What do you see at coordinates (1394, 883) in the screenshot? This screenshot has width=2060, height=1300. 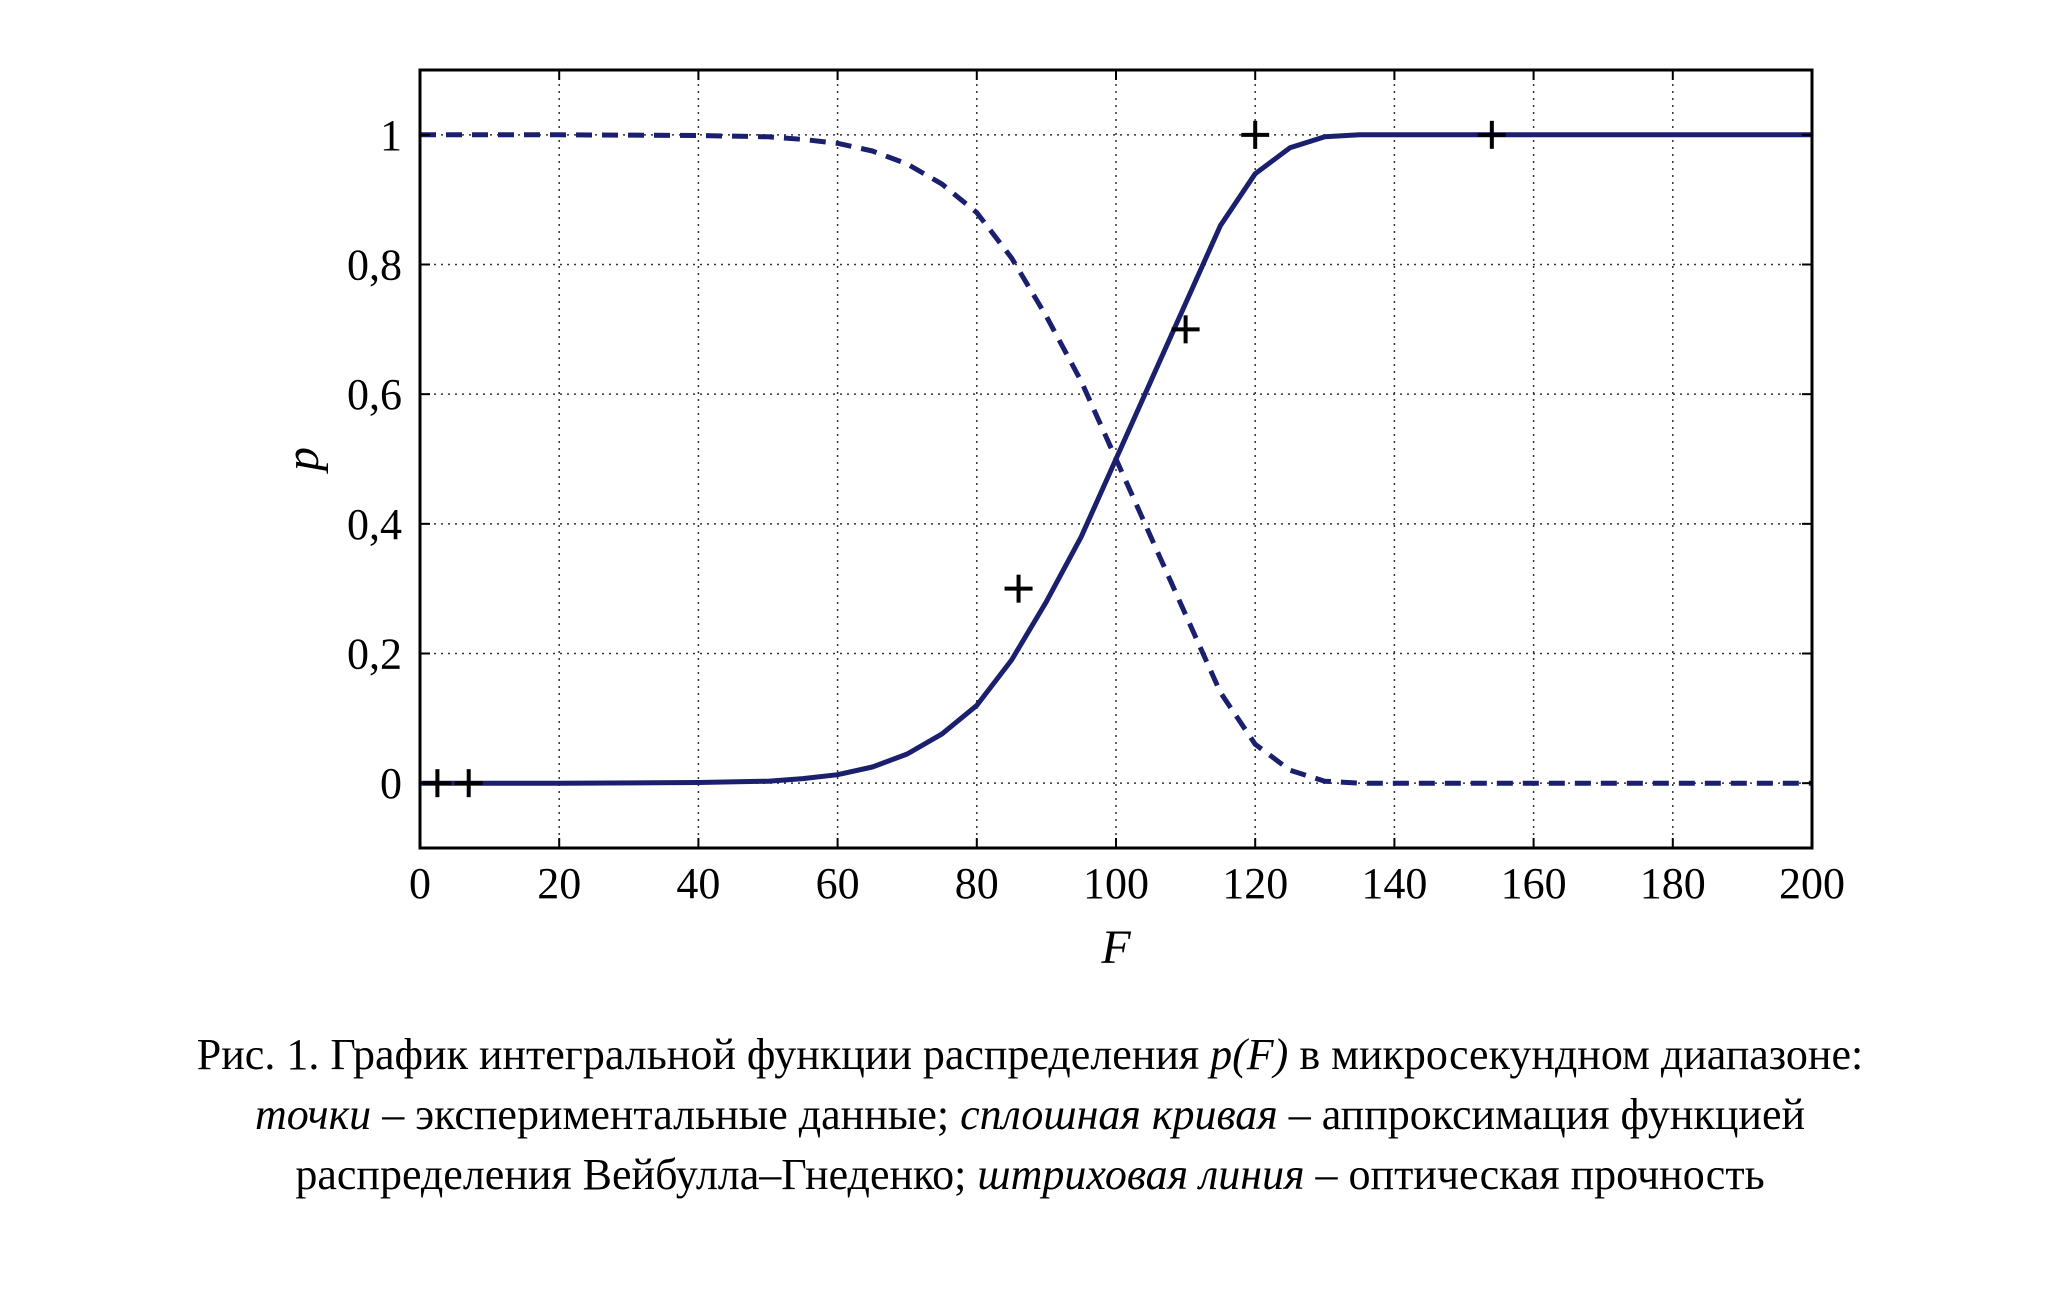 I see `x-tick-label: 140` at bounding box center [1394, 883].